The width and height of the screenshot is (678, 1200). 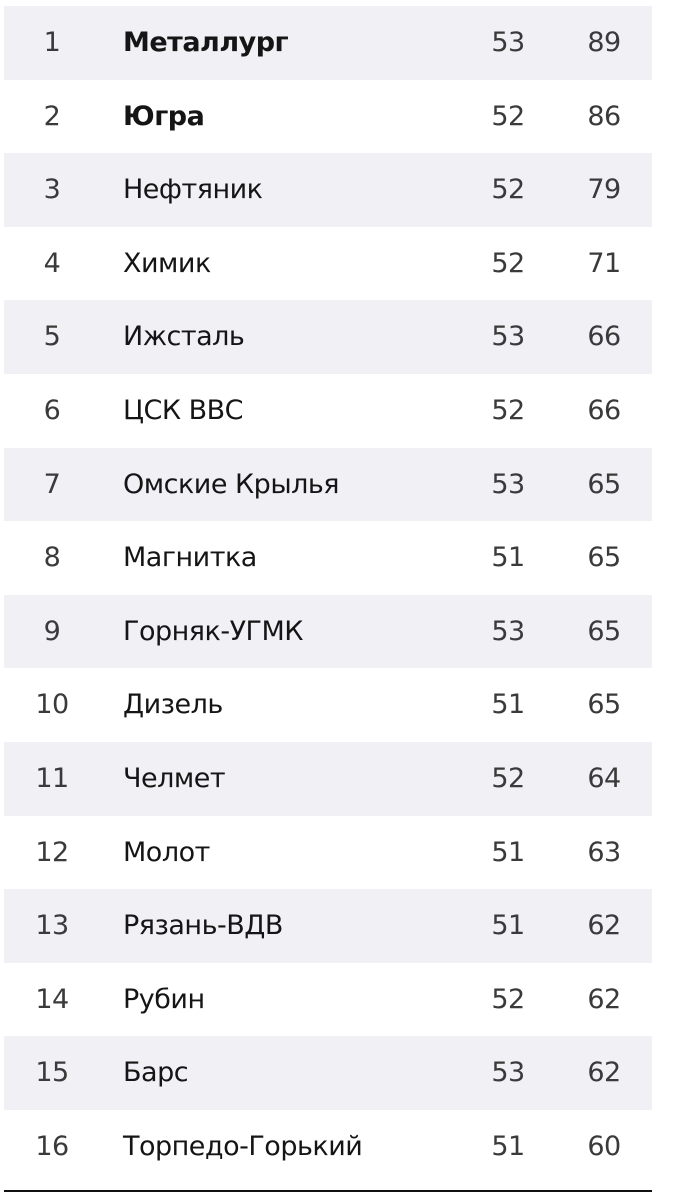 What do you see at coordinates (52, 778) in the screenshot?
I see `position-cell: 11` at bounding box center [52, 778].